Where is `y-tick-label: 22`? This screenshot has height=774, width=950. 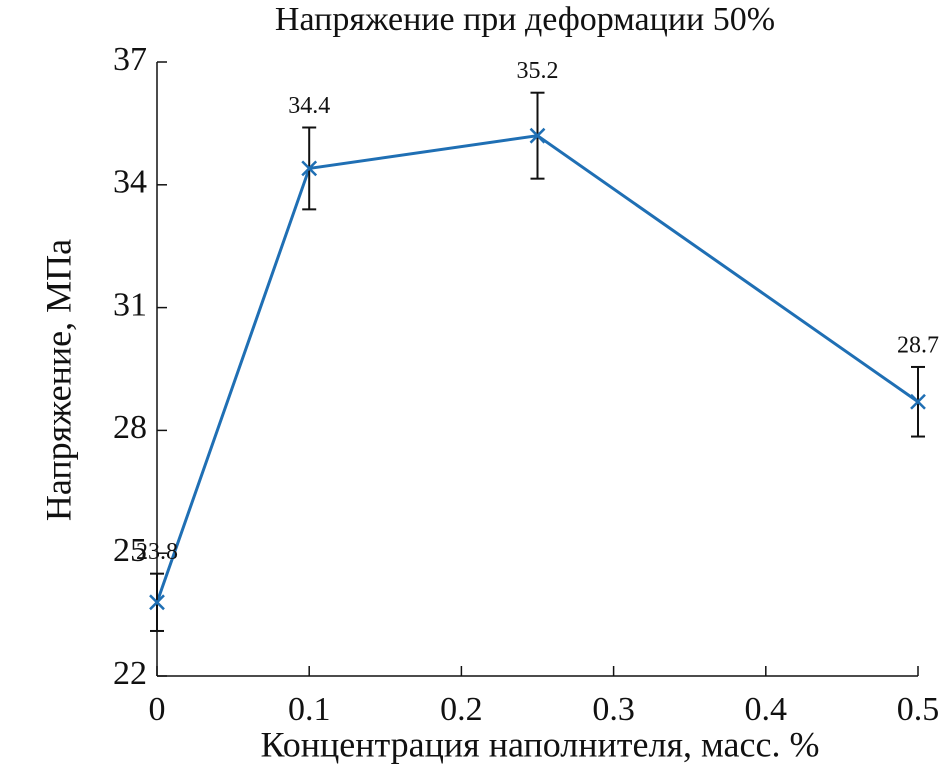 y-tick-label: 22 is located at coordinates (130, 673).